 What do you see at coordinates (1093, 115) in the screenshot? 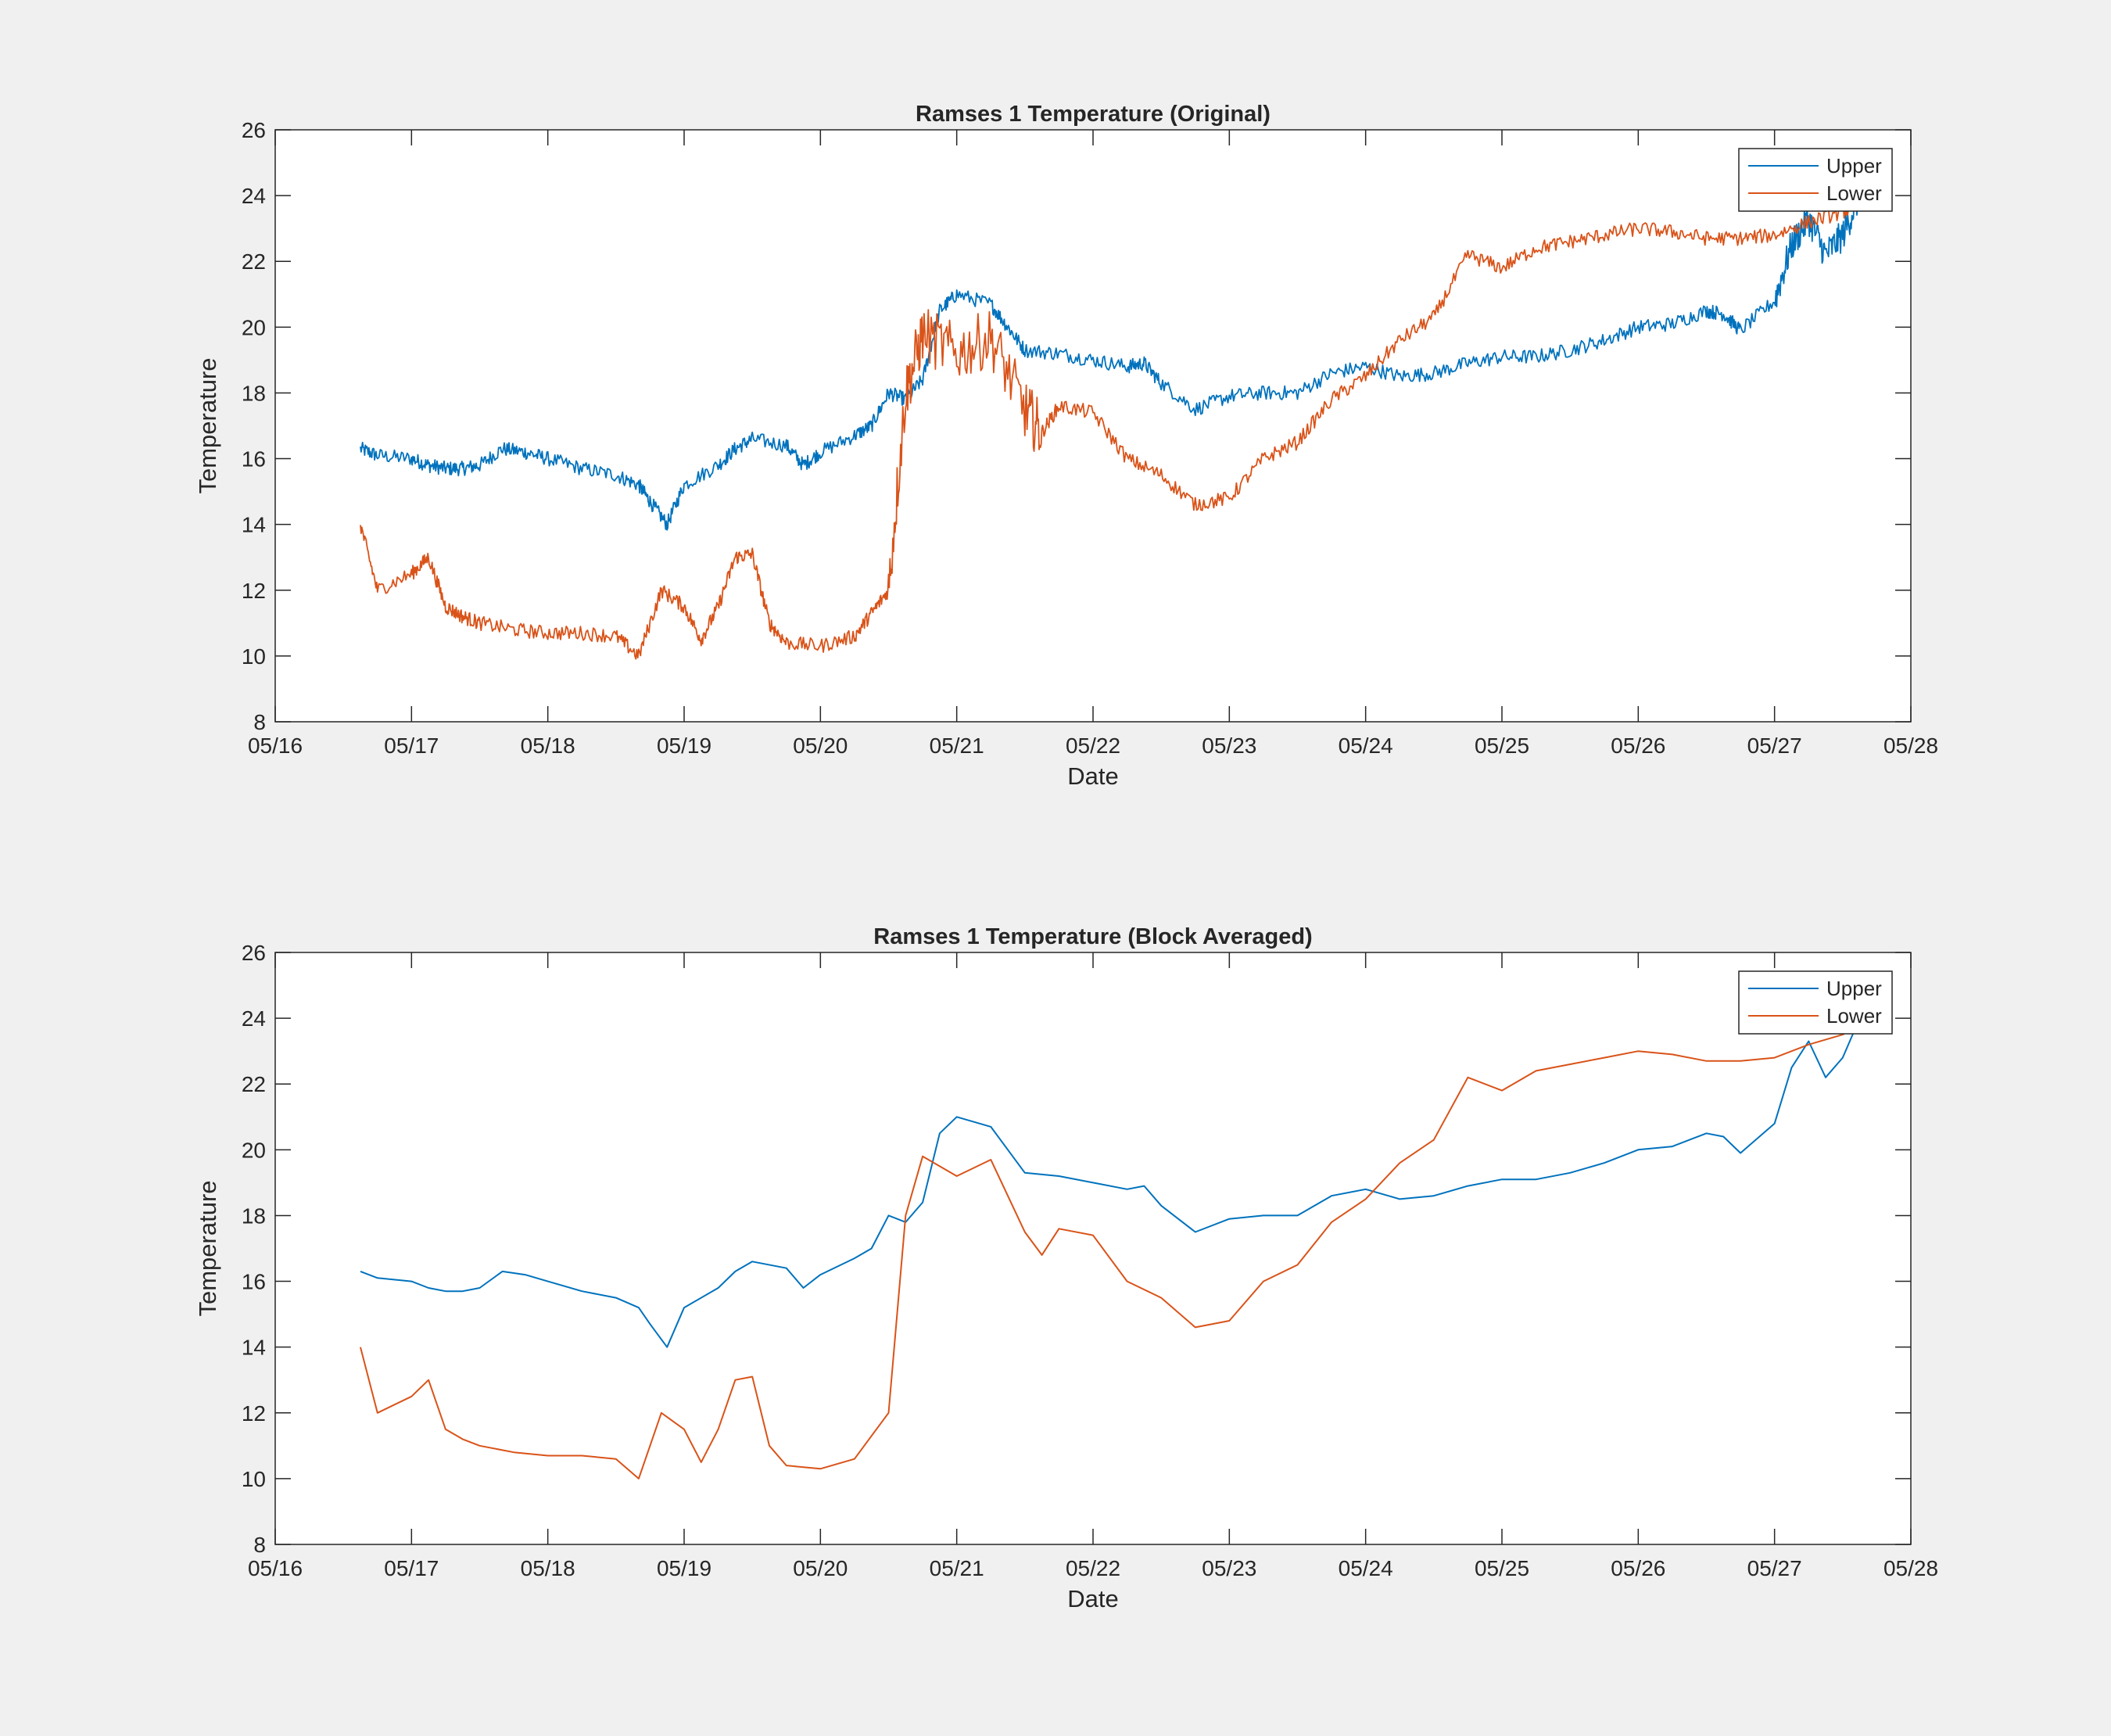
I see `chart-title: Ramses 1 Temperature (Original)` at bounding box center [1093, 115].